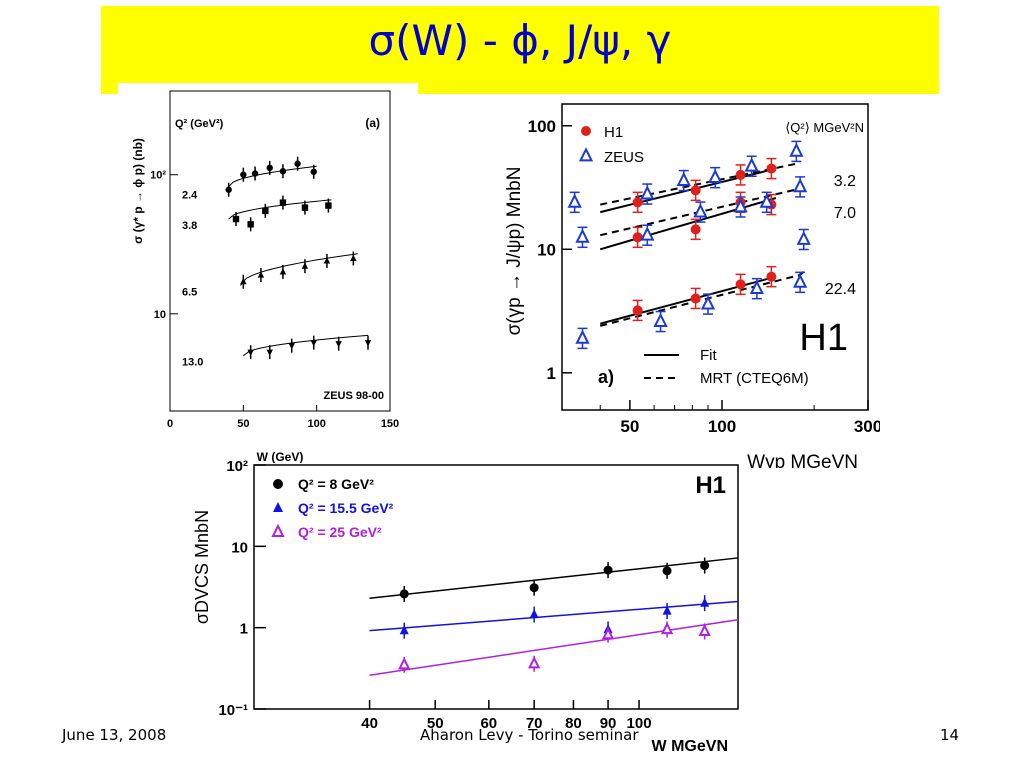 Image resolution: width=1024 pixels, height=768 pixels. I want to click on slide-title: σ(W) - ϕ, J/ψ, γ, so click(520, 40).